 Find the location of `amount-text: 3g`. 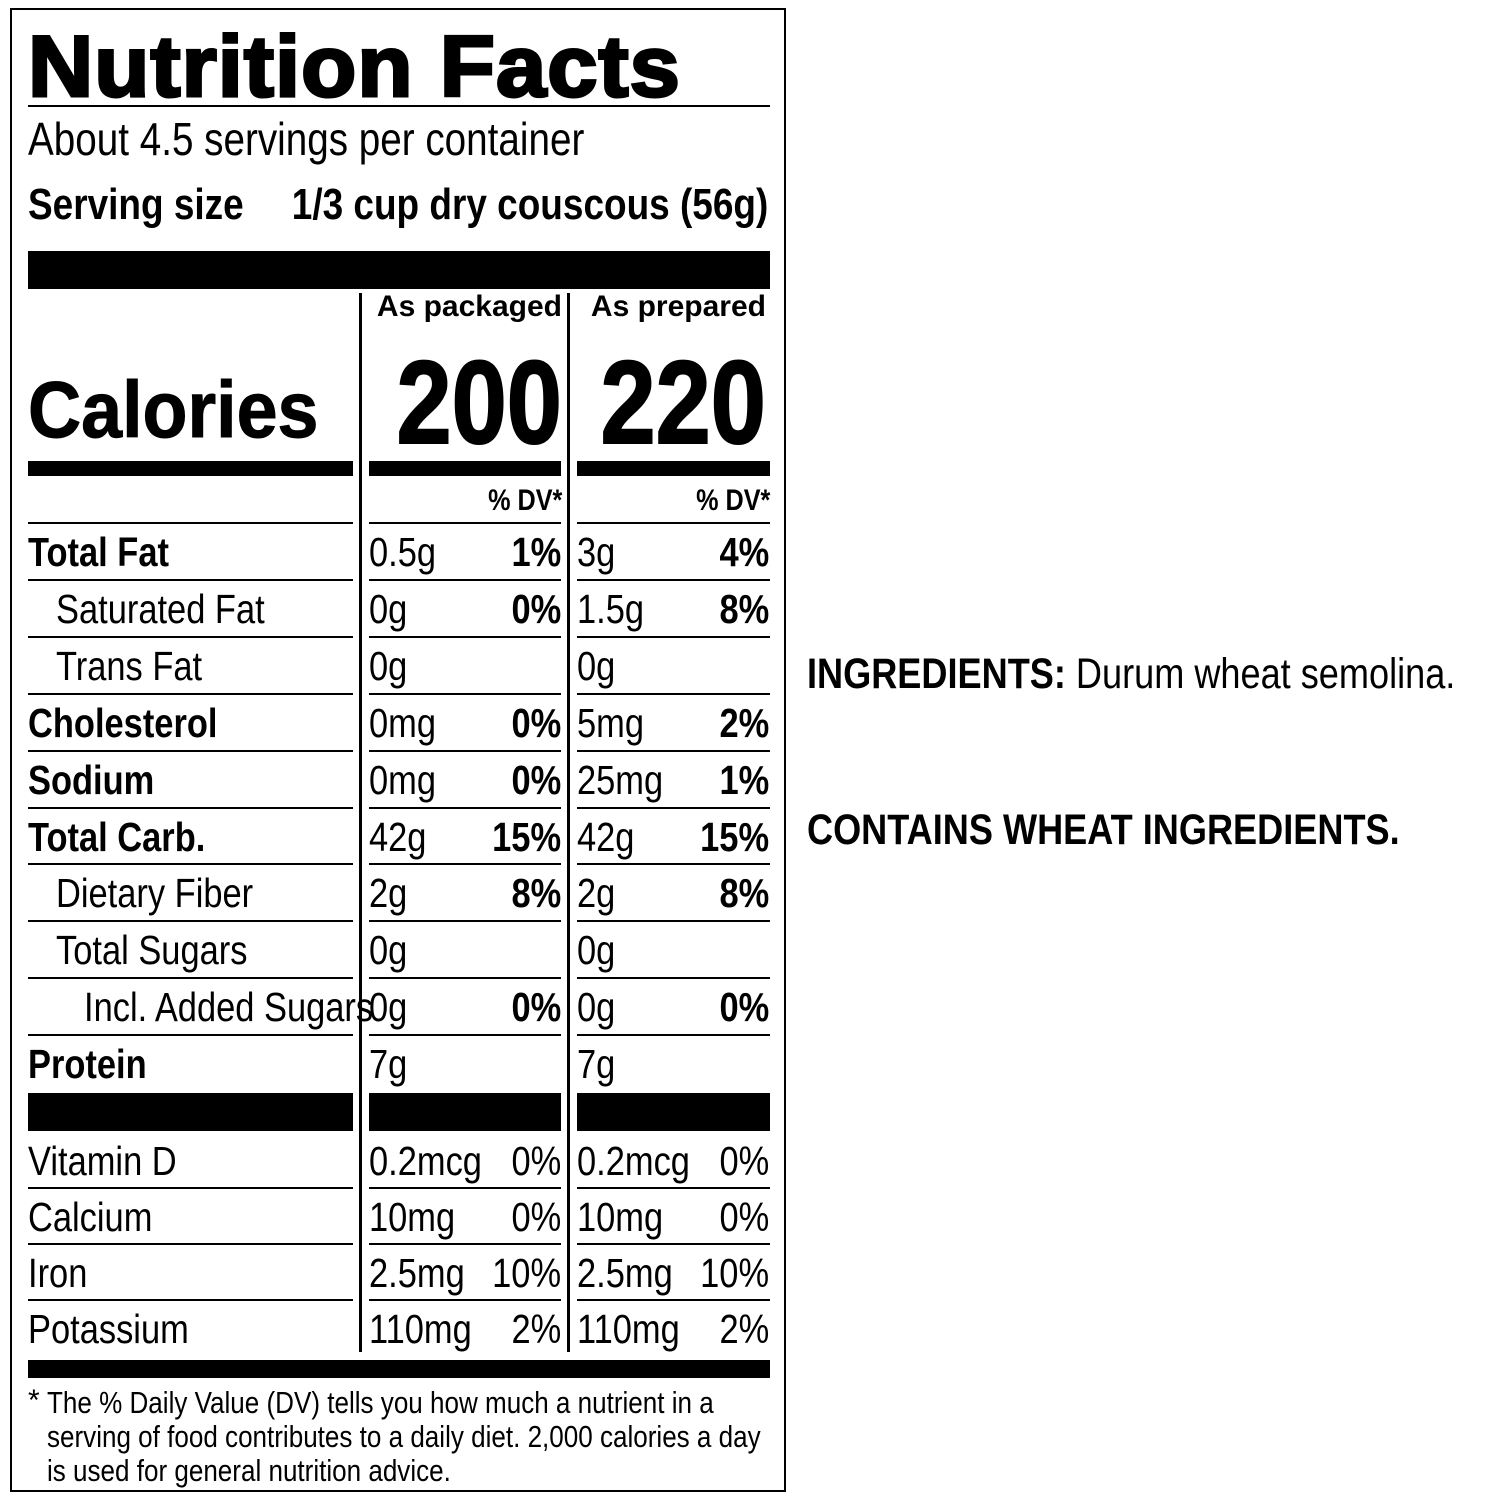

amount-text: 3g is located at coordinates (596, 552).